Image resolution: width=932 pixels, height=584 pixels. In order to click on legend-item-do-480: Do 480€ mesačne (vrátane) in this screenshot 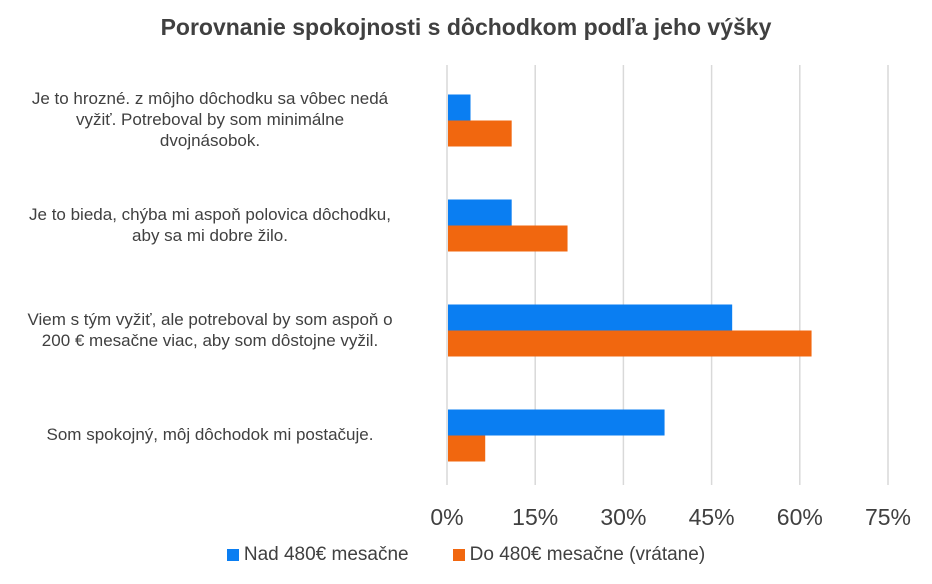, I will do `click(579, 555)`.